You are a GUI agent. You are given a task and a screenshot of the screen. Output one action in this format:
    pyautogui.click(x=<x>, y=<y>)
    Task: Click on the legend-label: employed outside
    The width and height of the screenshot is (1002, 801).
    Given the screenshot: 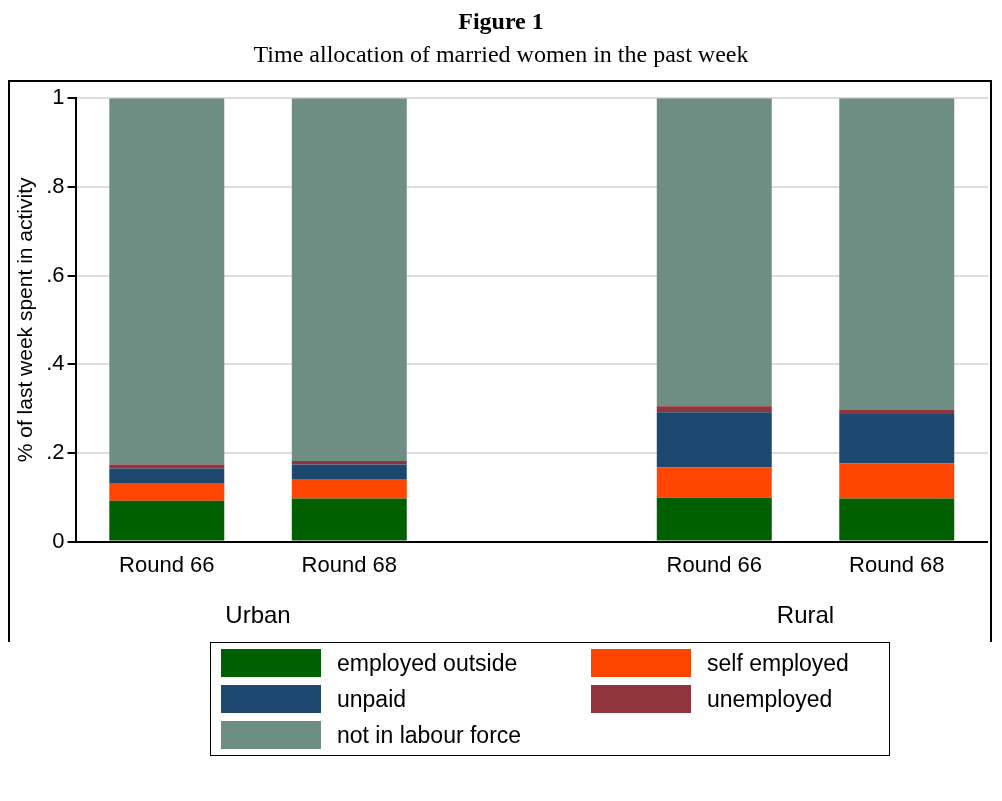 What is the action you would take?
    pyautogui.click(x=427, y=663)
    